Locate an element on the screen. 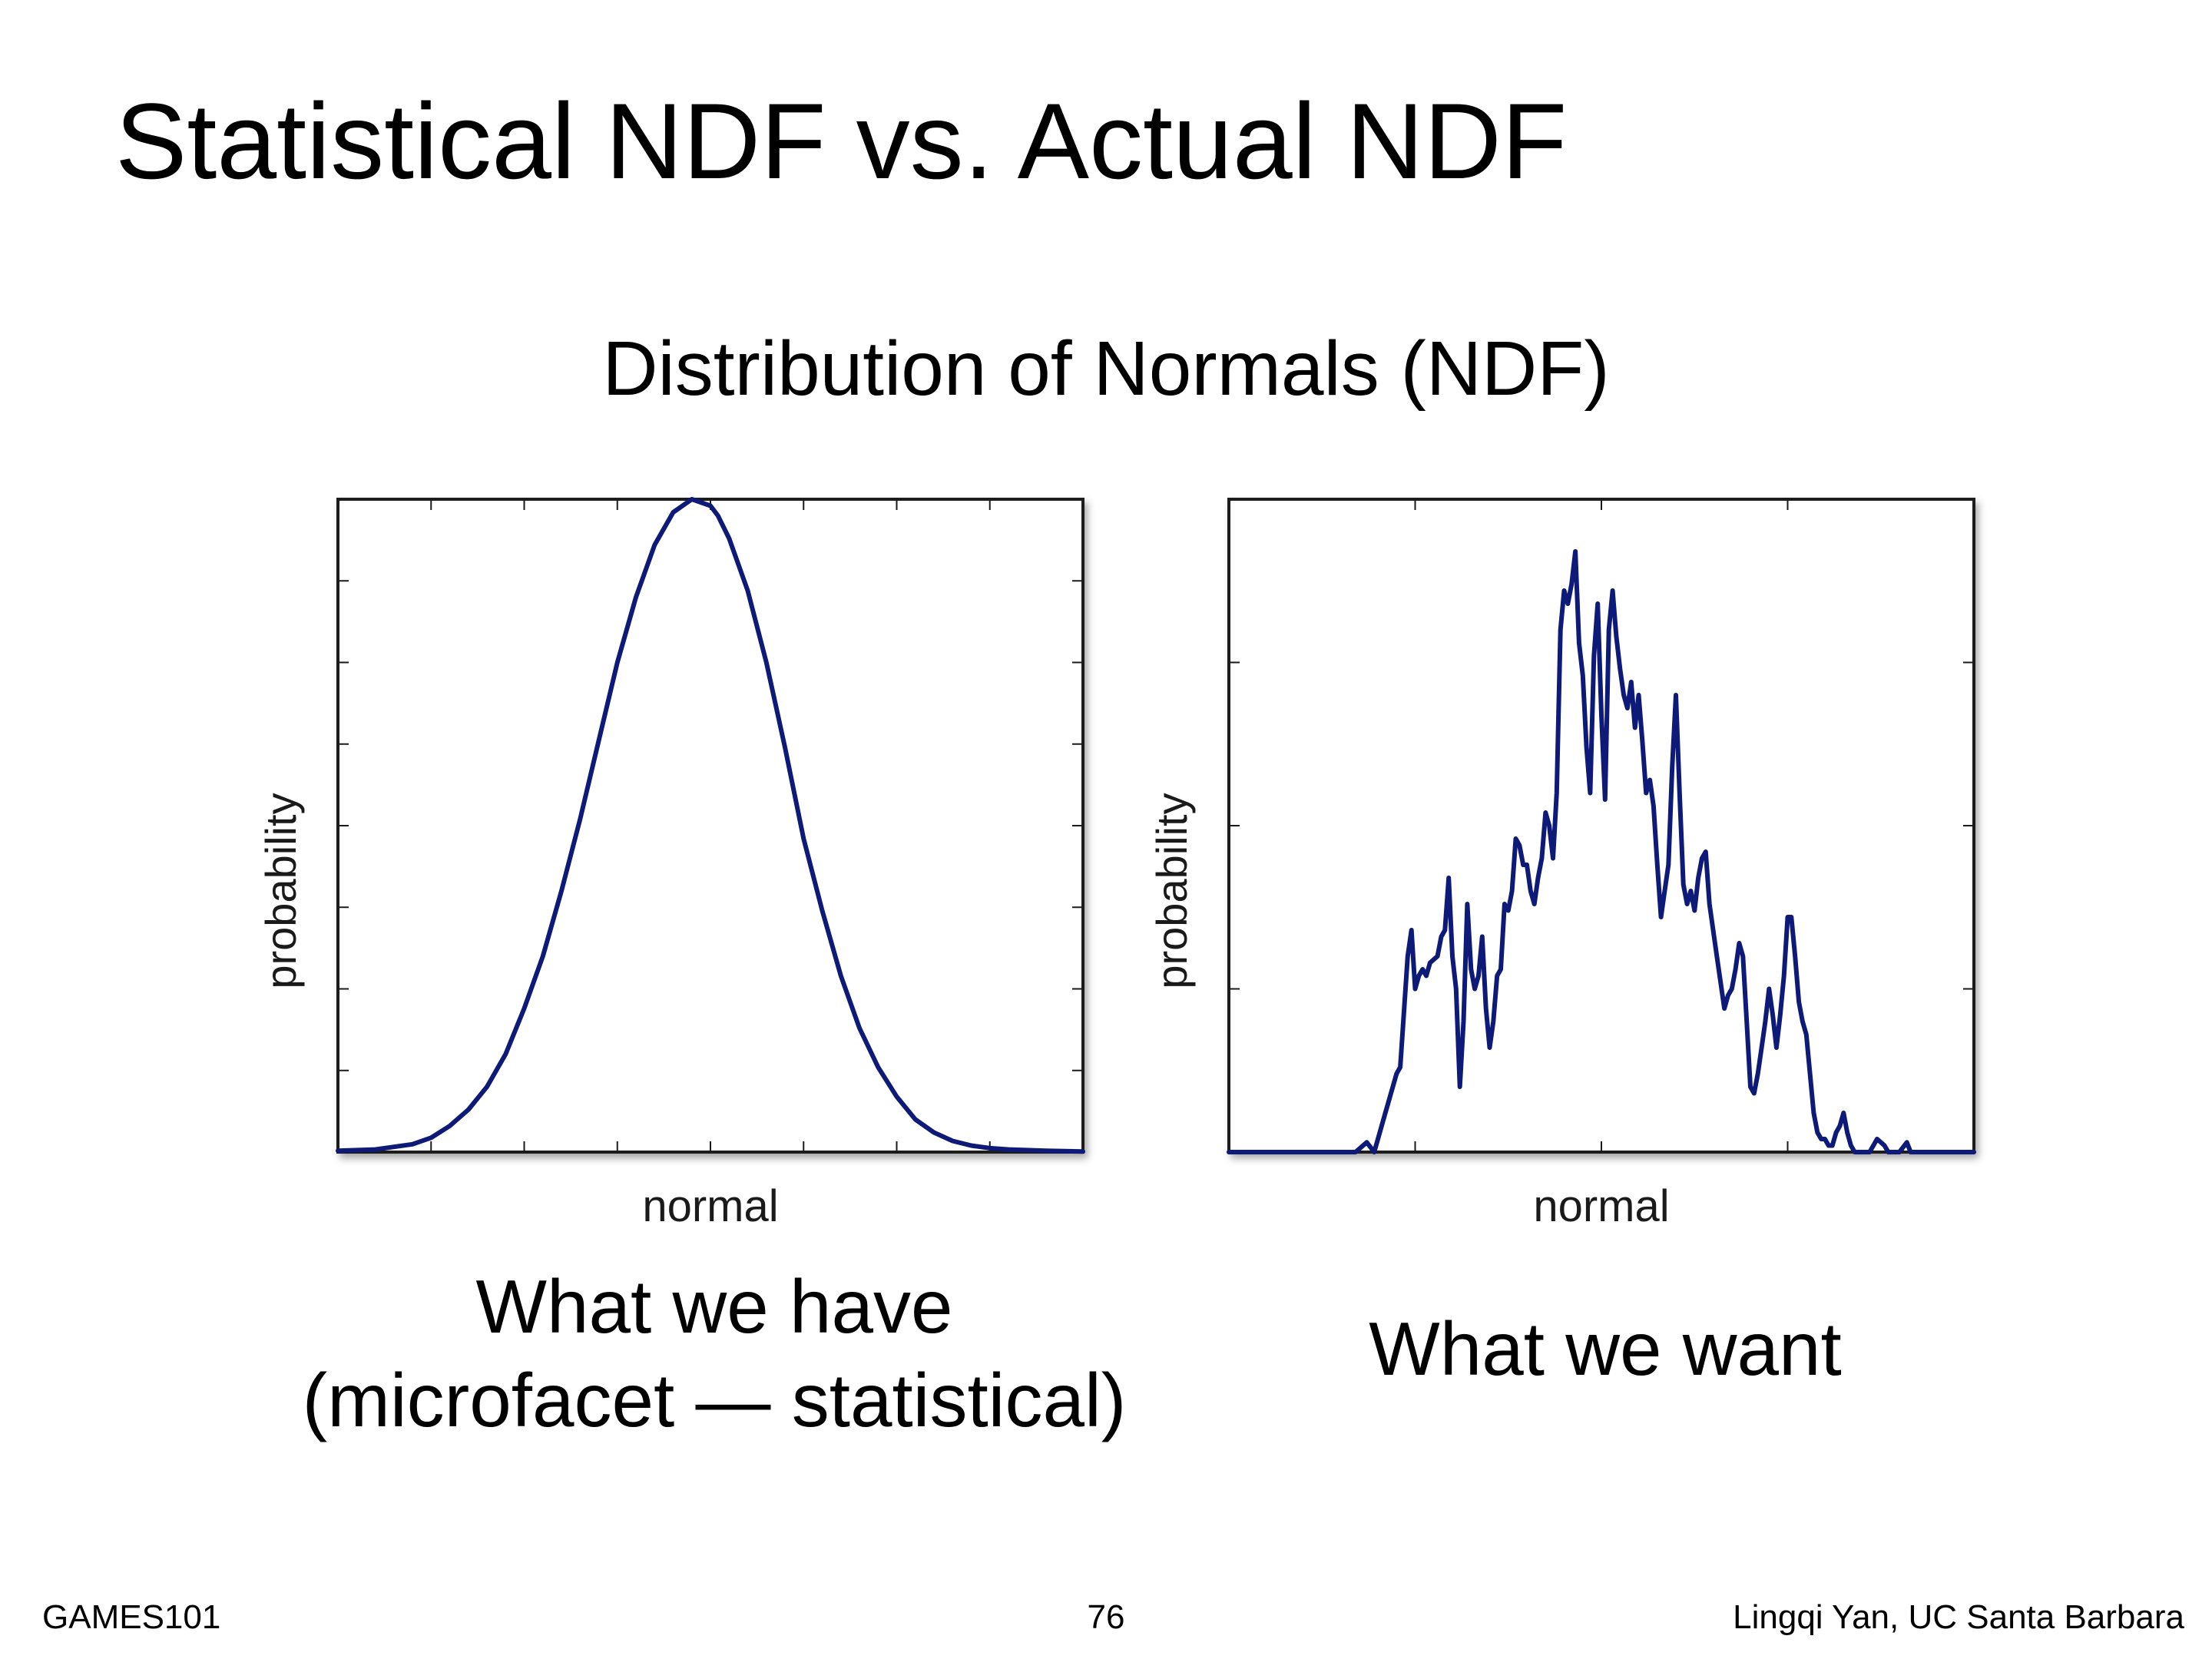 This screenshot has width=2212, height=1659. caption-what-we-have: What we have (microfacet — statistical) is located at coordinates (714, 1353).